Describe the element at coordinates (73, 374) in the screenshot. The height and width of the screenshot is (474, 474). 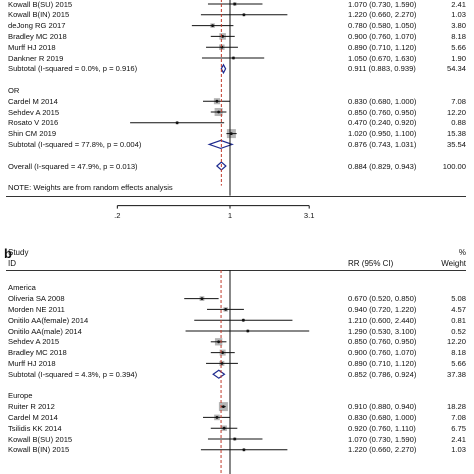
I see `subtotal-label: Subtotal (I-squared = 4.3%, p = 0.394)` at that location.